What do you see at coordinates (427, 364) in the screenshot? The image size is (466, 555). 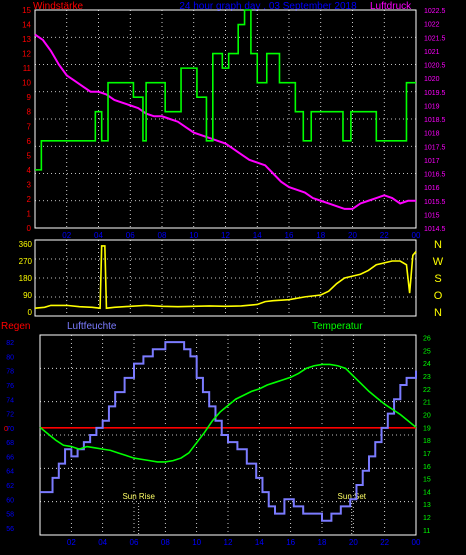 I see `temperature-tick-label: 24` at bounding box center [427, 364].